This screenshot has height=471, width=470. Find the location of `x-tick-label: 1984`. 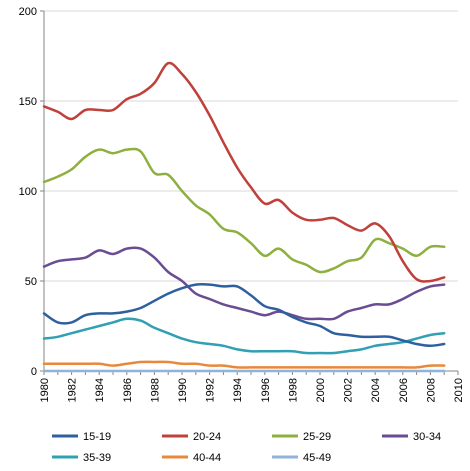

x-tick-label: 1984 is located at coordinates (100, 390).